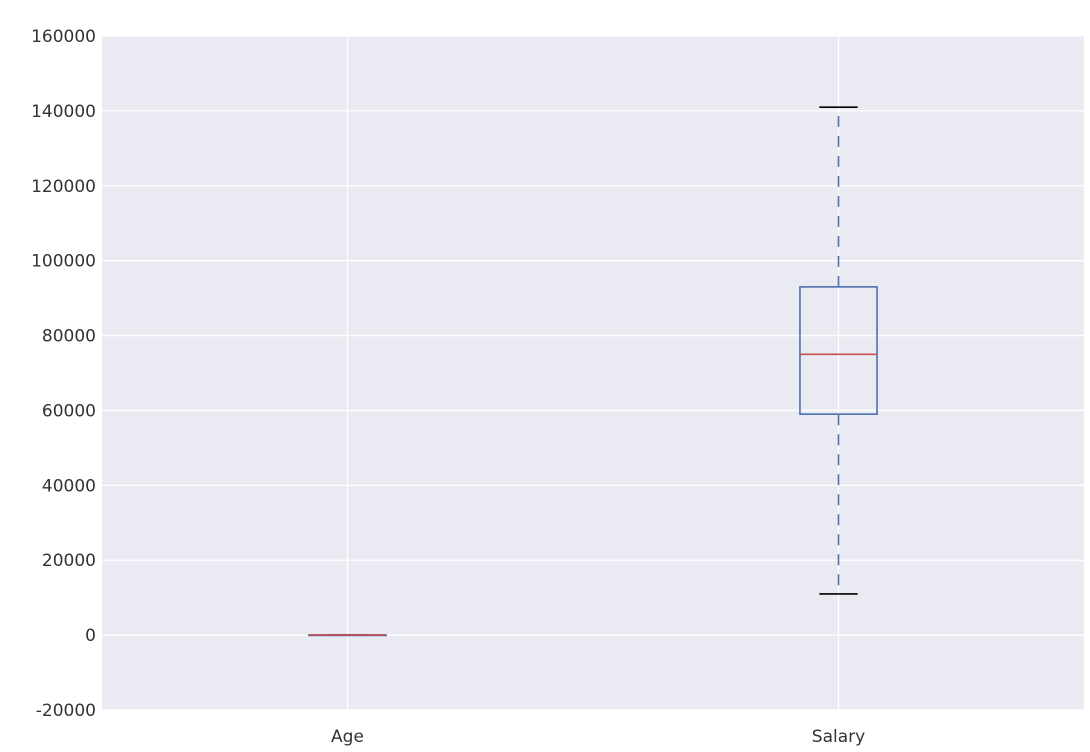  What do you see at coordinates (63, 262) in the screenshot?
I see `y-tick-label-6: 100000` at bounding box center [63, 262].